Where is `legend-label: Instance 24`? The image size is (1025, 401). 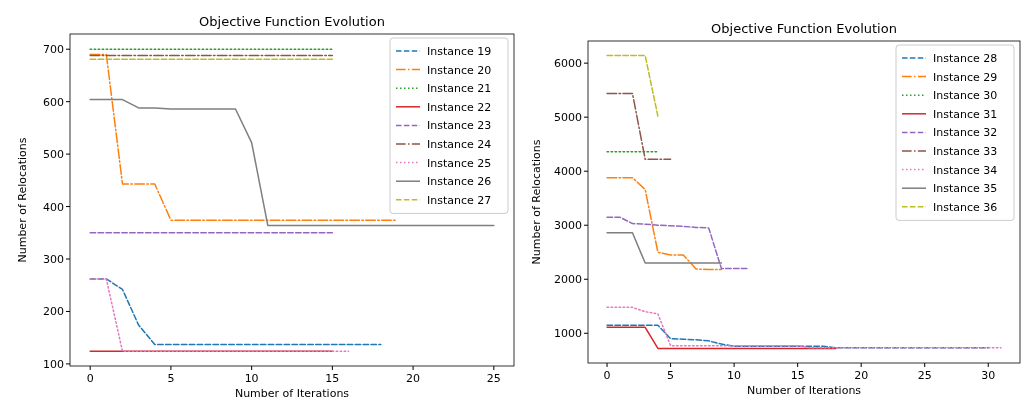 legend-label: Instance 24 is located at coordinates (459, 144).